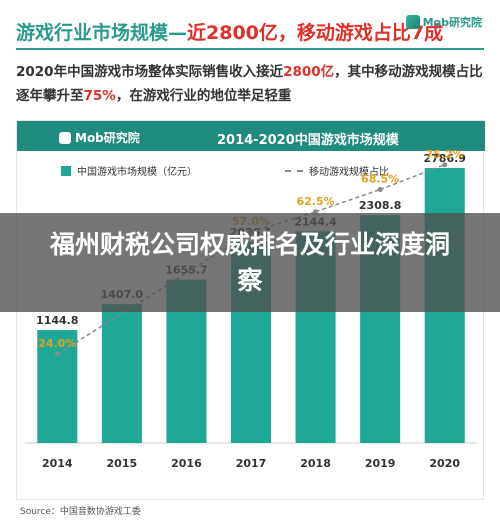  What do you see at coordinates (380, 463) in the screenshot?
I see `x-tick-label: 2019` at bounding box center [380, 463].